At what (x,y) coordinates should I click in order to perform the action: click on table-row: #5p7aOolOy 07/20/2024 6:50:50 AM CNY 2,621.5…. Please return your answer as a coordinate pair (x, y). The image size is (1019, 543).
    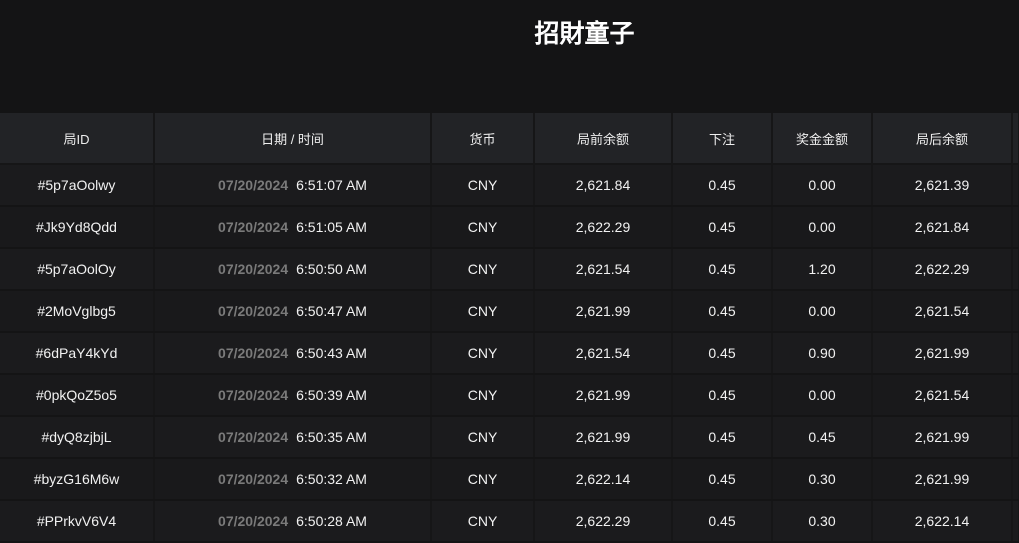
    Looking at the image, I should click on (509, 269).